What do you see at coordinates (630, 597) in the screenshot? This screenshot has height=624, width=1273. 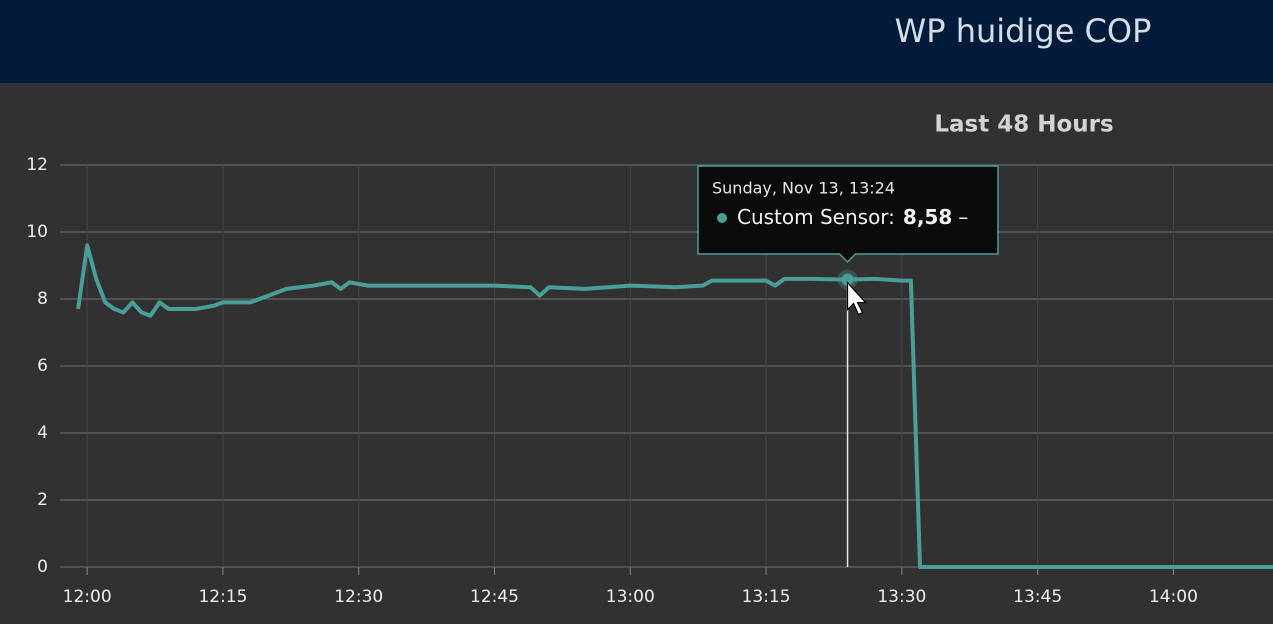 I see `x-tick-label: 13:00` at bounding box center [630, 597].